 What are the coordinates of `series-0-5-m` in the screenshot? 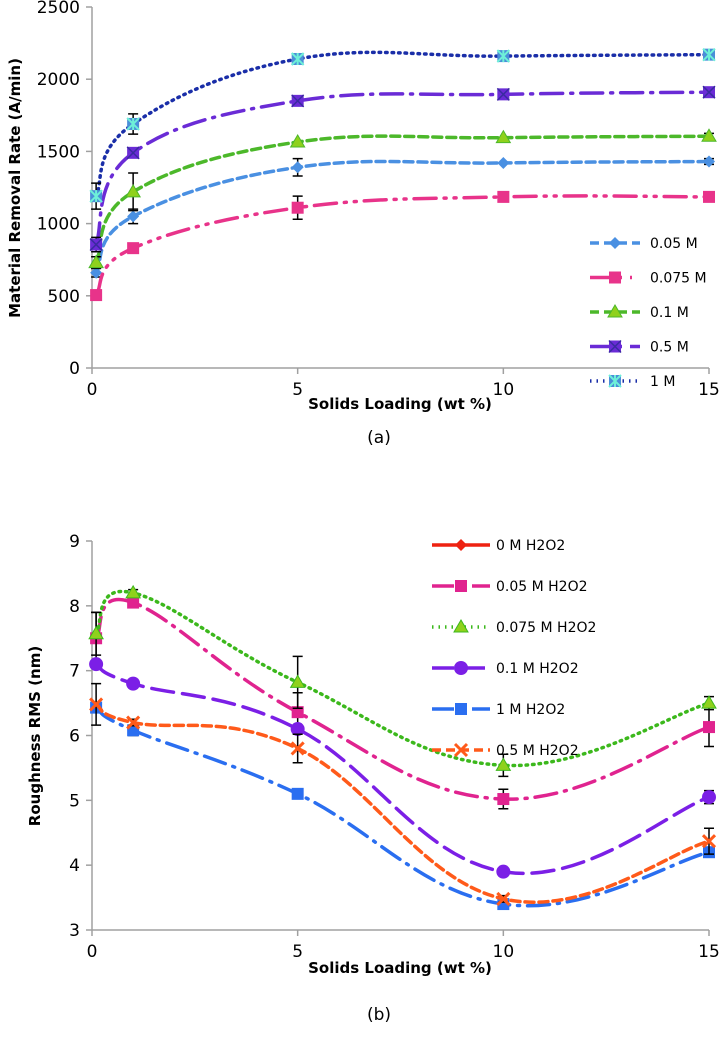 It's located at (402, 169).